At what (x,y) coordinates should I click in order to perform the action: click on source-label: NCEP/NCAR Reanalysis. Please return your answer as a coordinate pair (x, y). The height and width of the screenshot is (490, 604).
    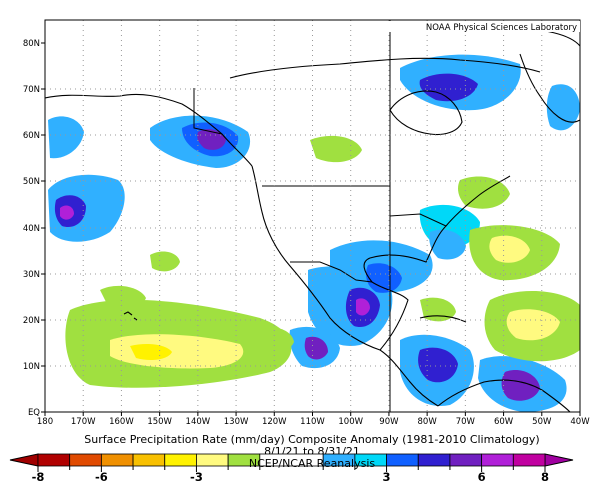
    Looking at the image, I should click on (312, 463).